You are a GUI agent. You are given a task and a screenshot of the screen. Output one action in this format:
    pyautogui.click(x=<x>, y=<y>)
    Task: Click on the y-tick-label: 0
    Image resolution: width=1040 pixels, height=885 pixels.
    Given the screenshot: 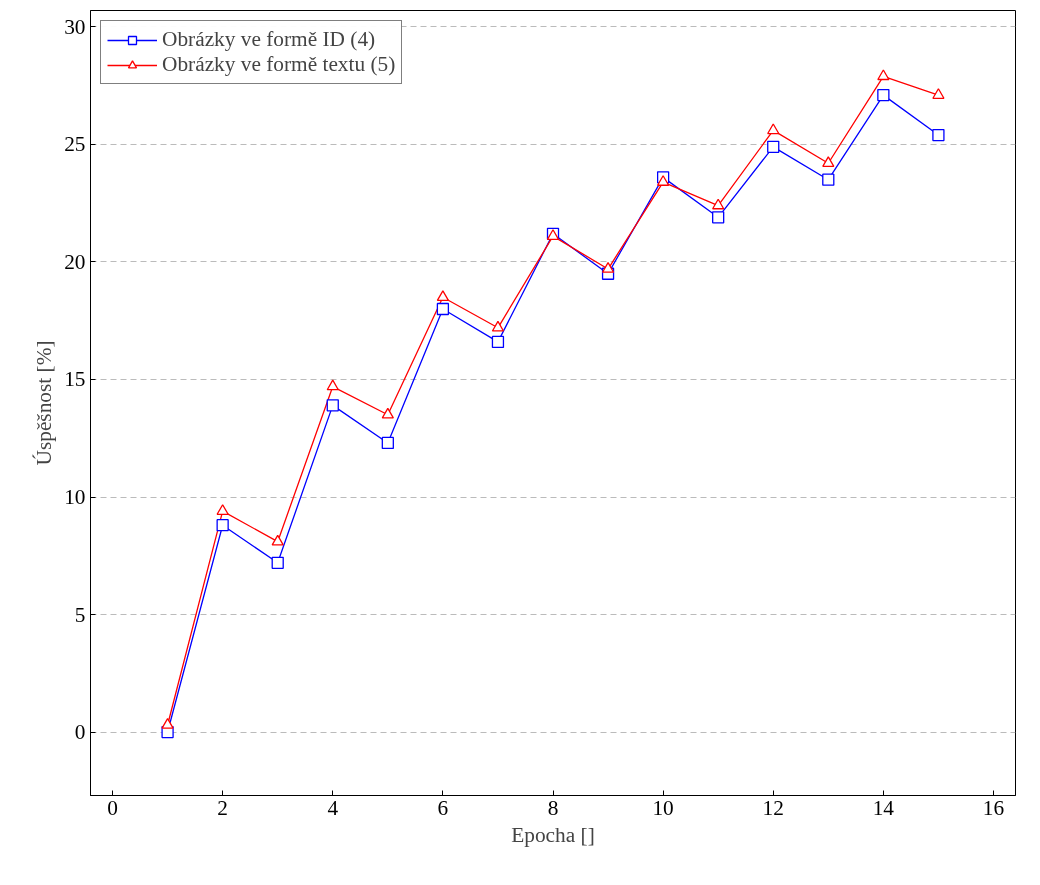 What is the action you would take?
    pyautogui.click(x=80, y=732)
    